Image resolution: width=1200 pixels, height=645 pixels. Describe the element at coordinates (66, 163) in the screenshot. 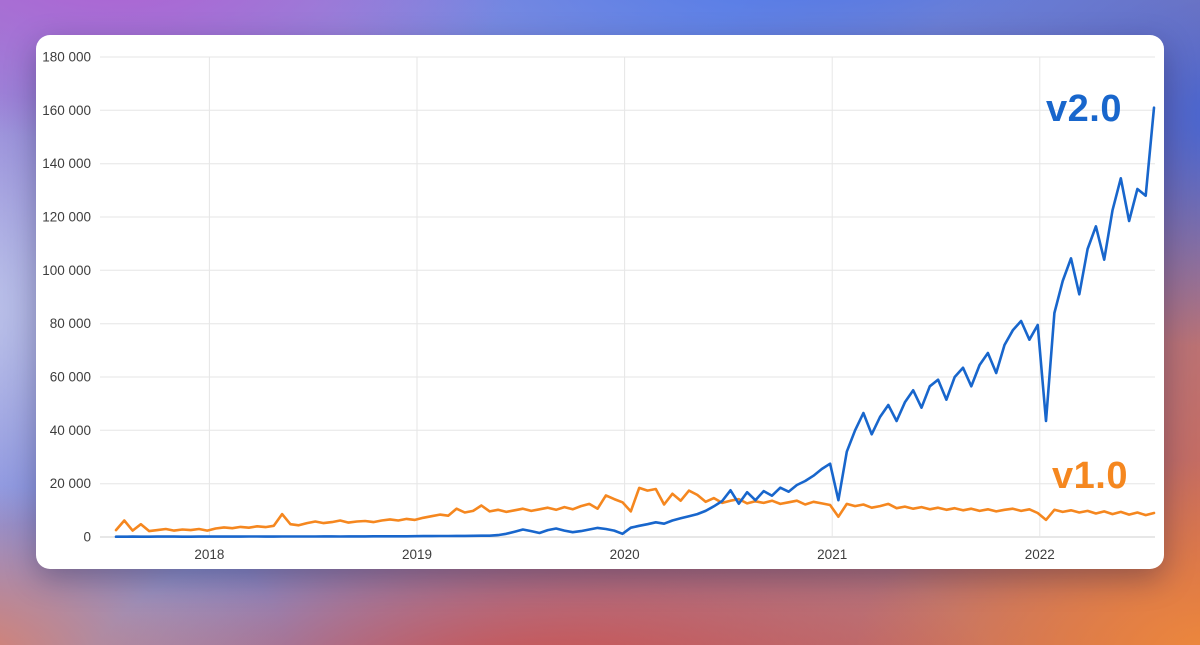

I see `y-tick-label: 140 000` at that location.